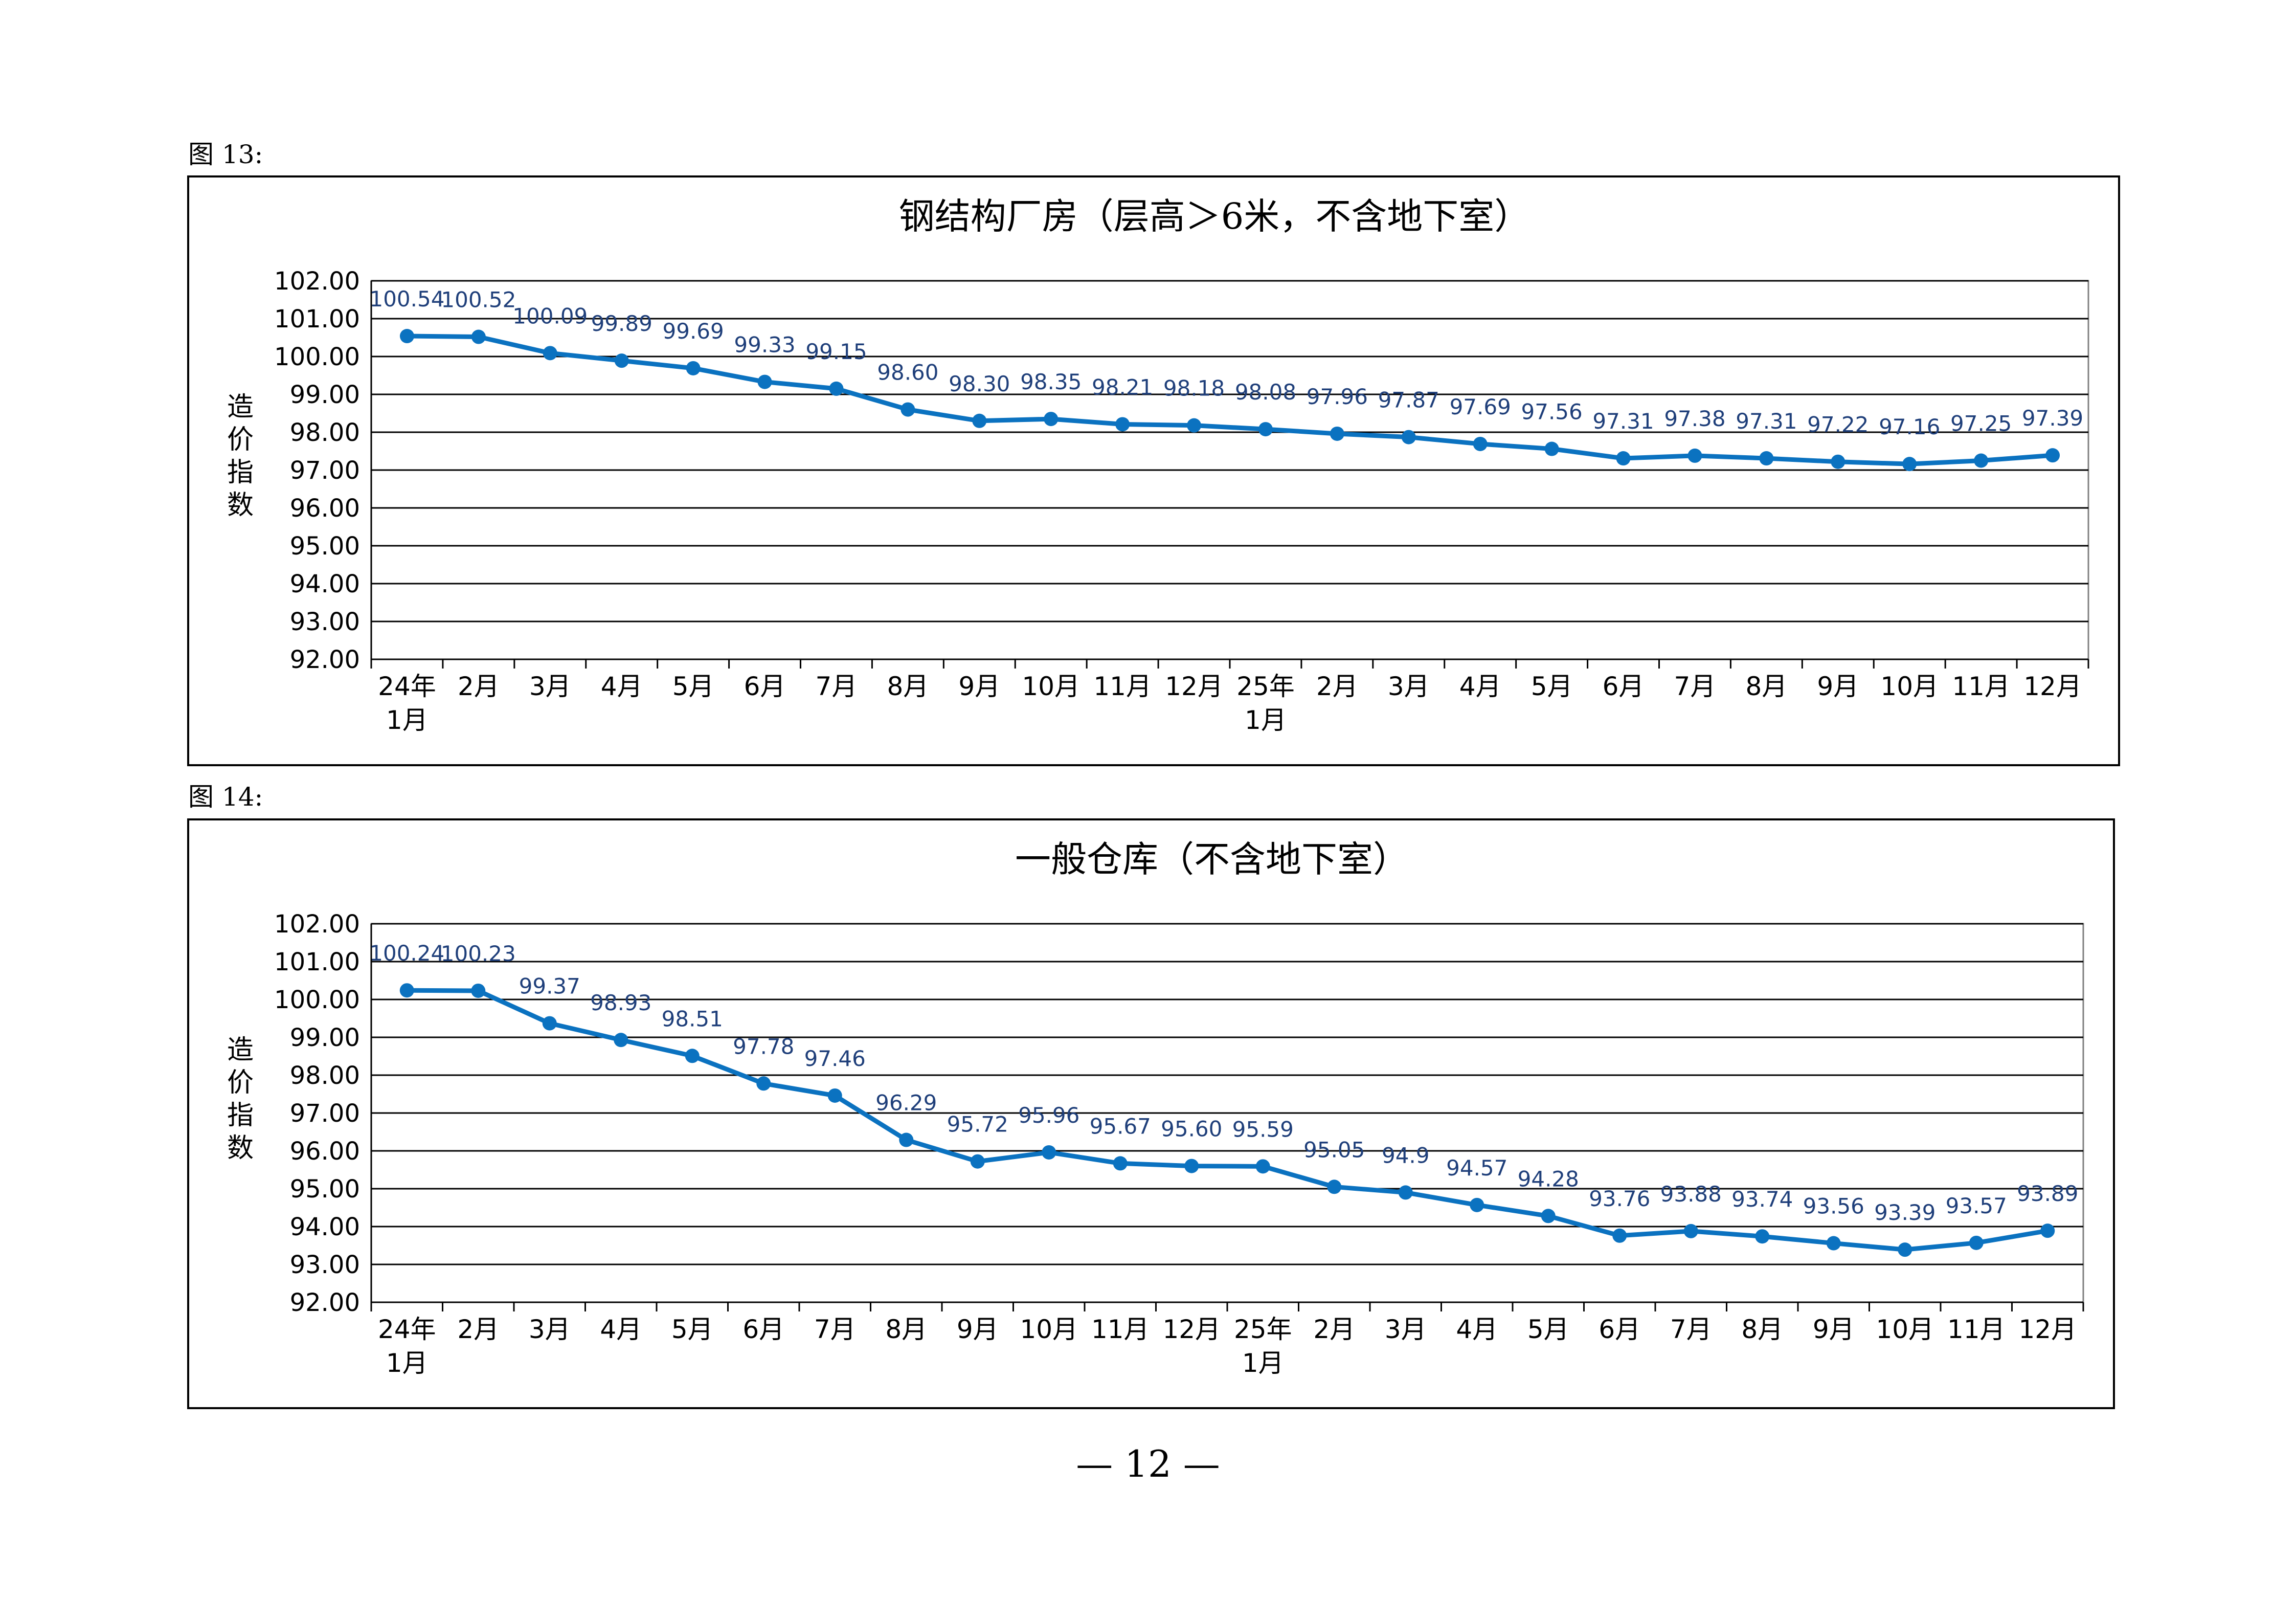 The image size is (2296, 1624). What do you see at coordinates (1695, 418) in the screenshot?
I see `chart-13-data-label: 97.38` at bounding box center [1695, 418].